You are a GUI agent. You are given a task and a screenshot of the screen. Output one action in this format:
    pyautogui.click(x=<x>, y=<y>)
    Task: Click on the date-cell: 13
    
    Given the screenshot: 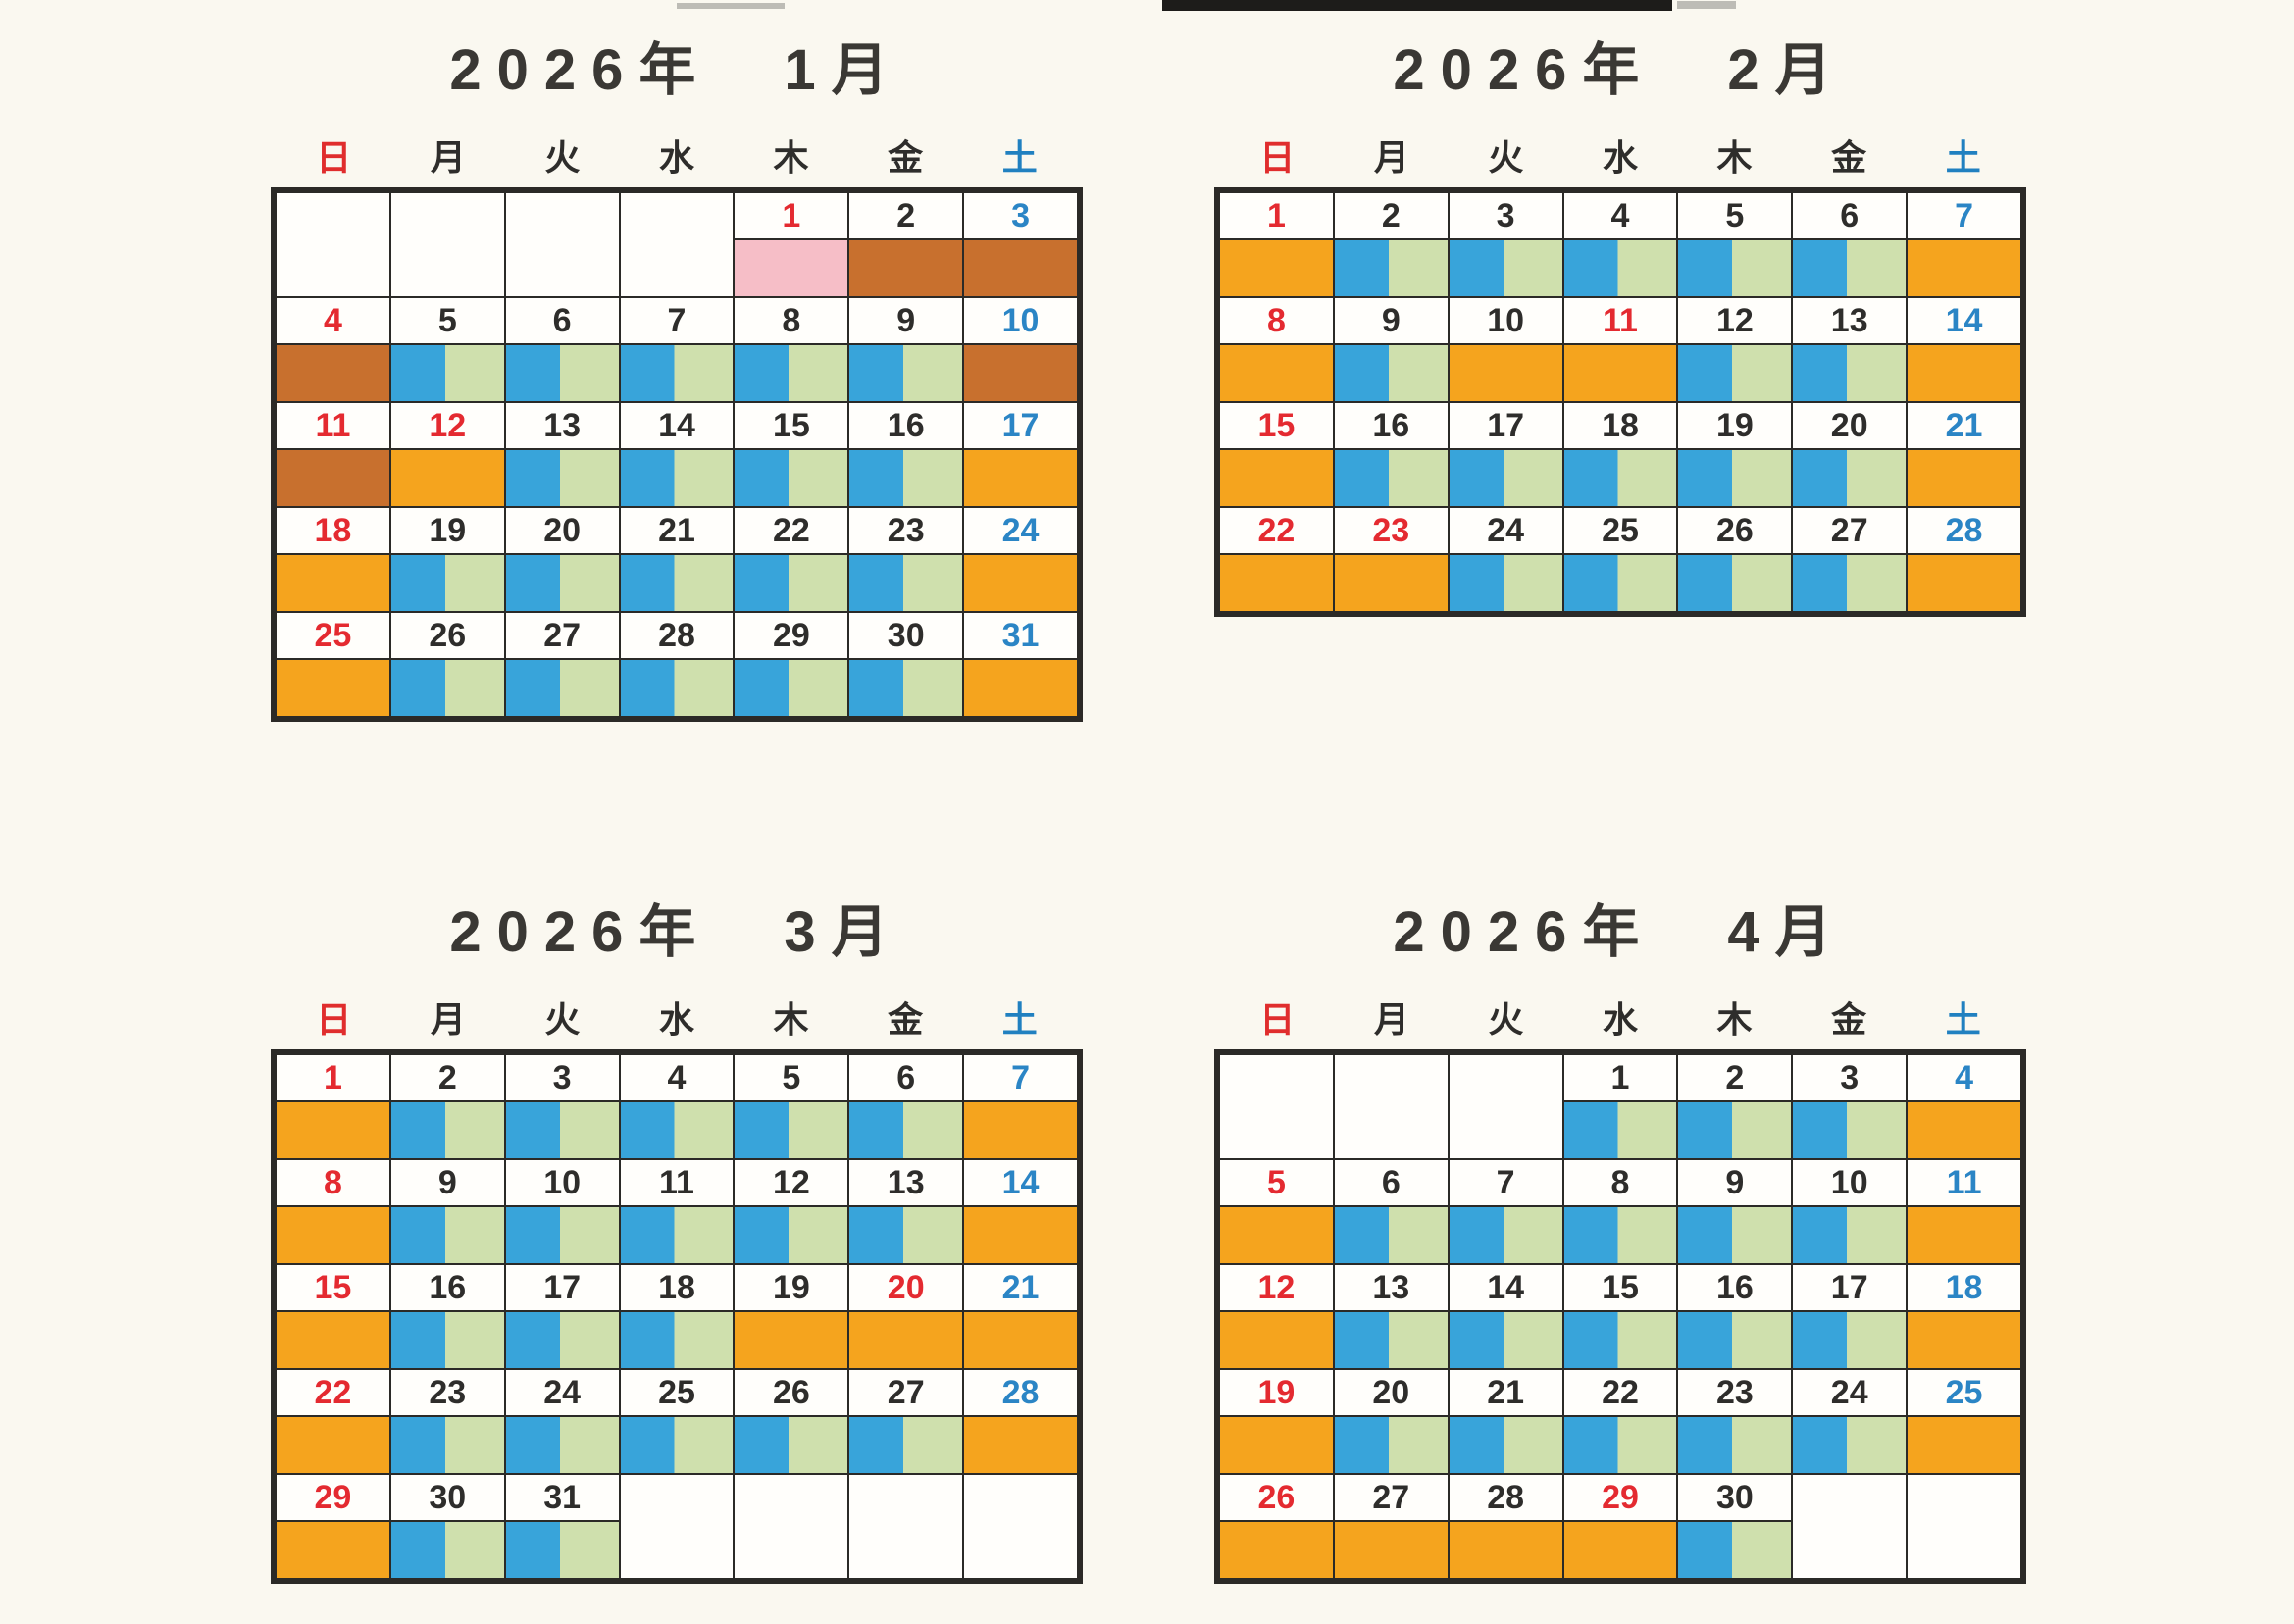 What is the action you would take?
    pyautogui.click(x=562, y=425)
    